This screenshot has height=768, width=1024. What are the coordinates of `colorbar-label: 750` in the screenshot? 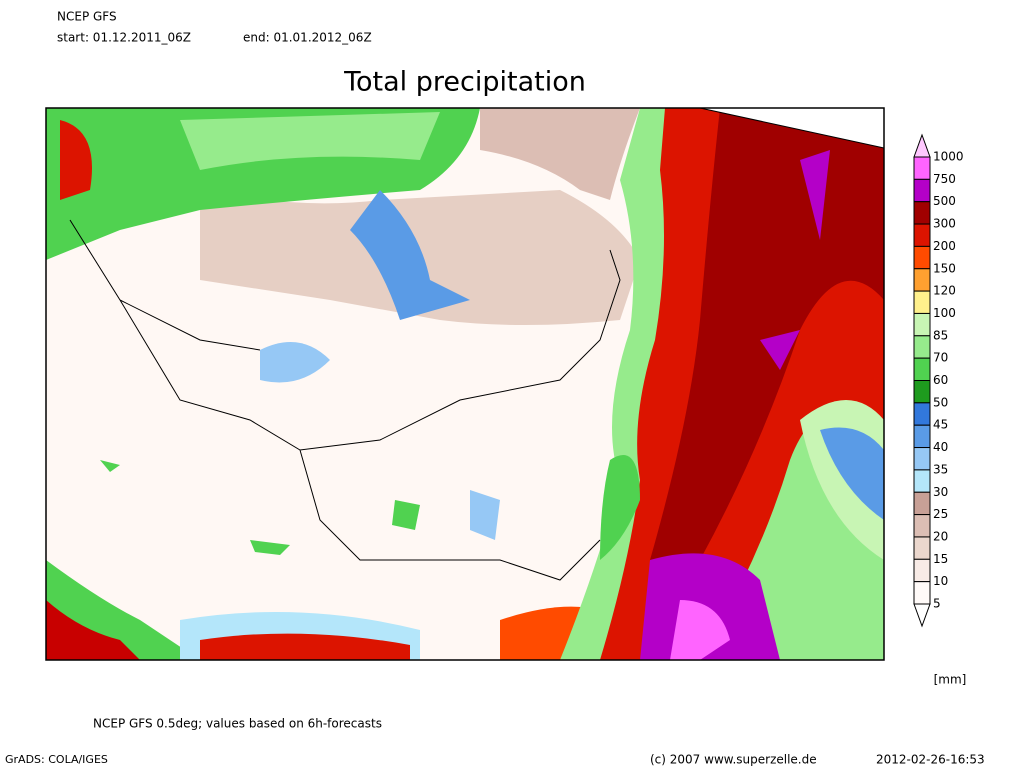 It's located at (944, 179).